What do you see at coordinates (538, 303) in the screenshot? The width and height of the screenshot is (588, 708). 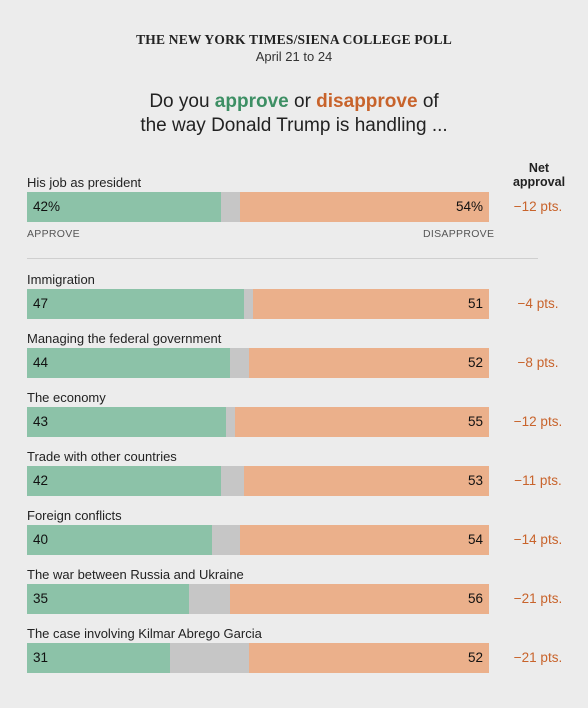 I see `net-approval-value: −4 pts.` at bounding box center [538, 303].